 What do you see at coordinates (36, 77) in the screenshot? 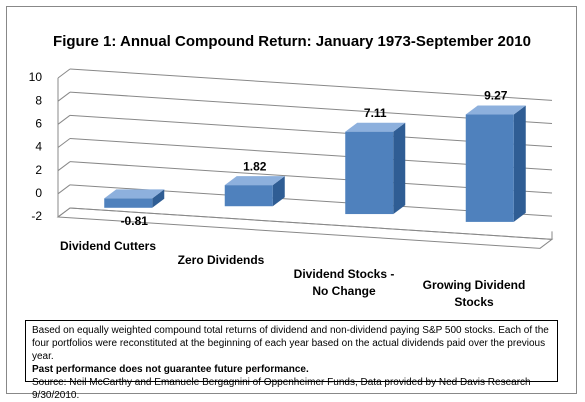
I see `y-tick-label: 10` at bounding box center [36, 77].